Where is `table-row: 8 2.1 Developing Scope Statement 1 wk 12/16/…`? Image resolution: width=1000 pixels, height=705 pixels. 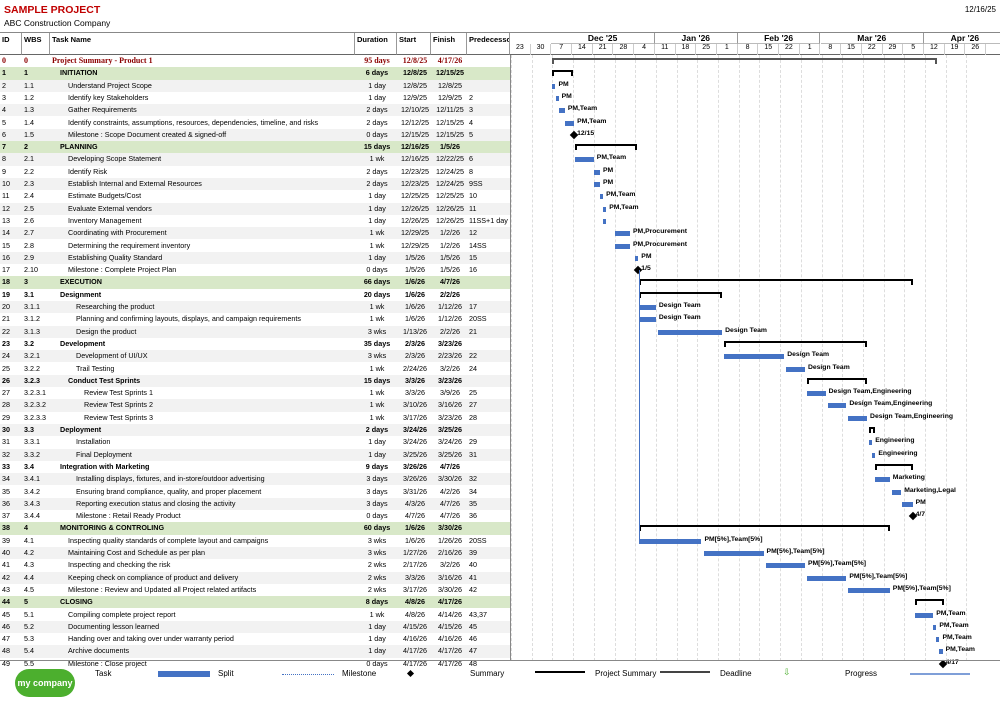 table-row: 8 2.1 Developing Scope Statement 1 wk 12/16/… is located at coordinates (255, 159).